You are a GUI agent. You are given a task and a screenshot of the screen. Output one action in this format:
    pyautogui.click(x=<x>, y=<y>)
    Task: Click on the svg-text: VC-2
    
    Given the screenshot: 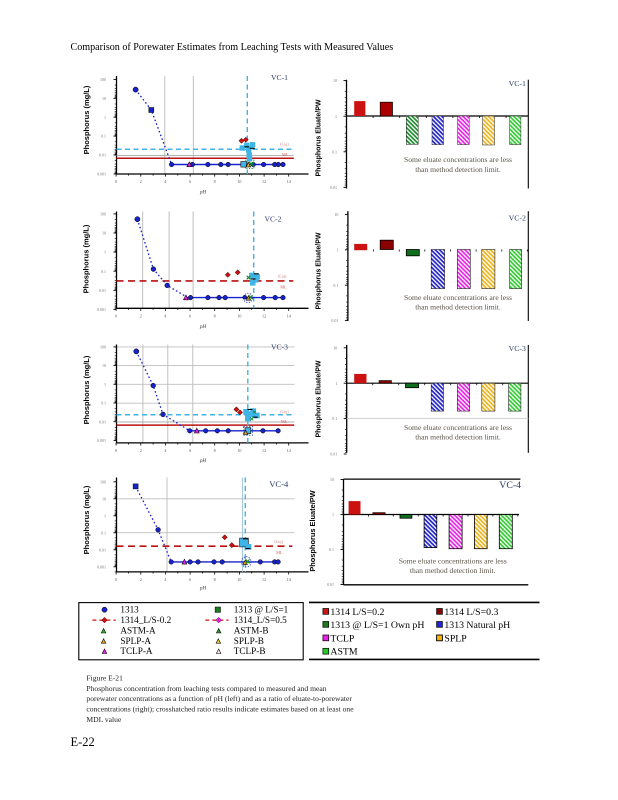 What is the action you would take?
    pyautogui.click(x=517, y=218)
    